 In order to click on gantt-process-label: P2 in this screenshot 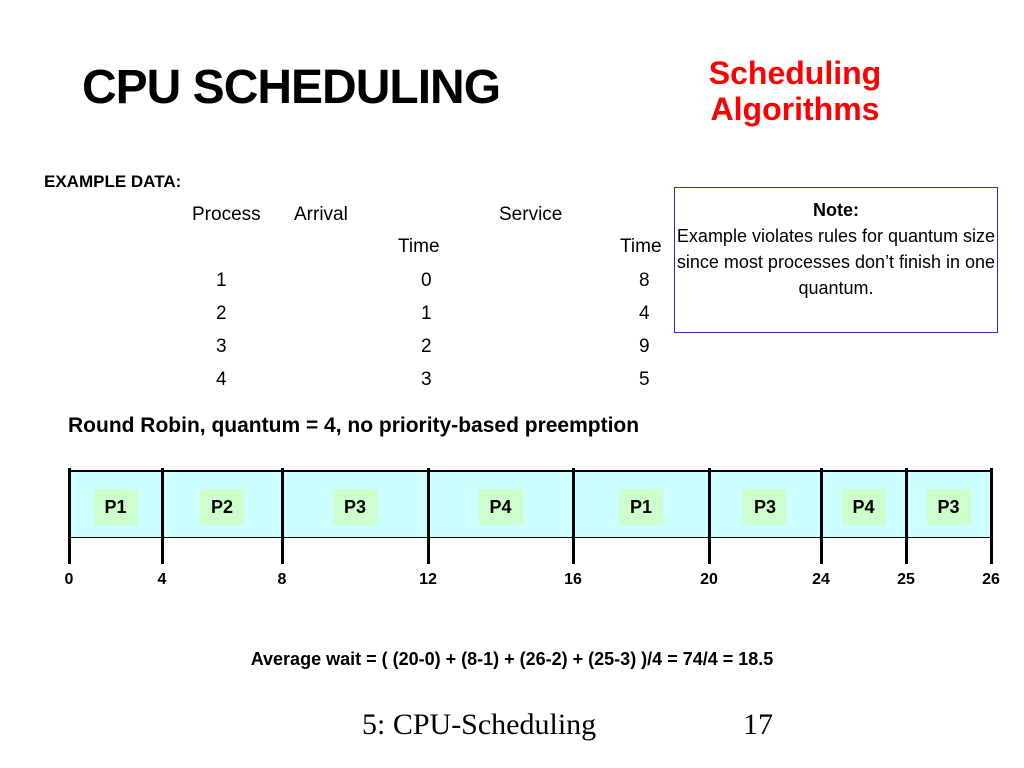, I will do `click(222, 507)`.